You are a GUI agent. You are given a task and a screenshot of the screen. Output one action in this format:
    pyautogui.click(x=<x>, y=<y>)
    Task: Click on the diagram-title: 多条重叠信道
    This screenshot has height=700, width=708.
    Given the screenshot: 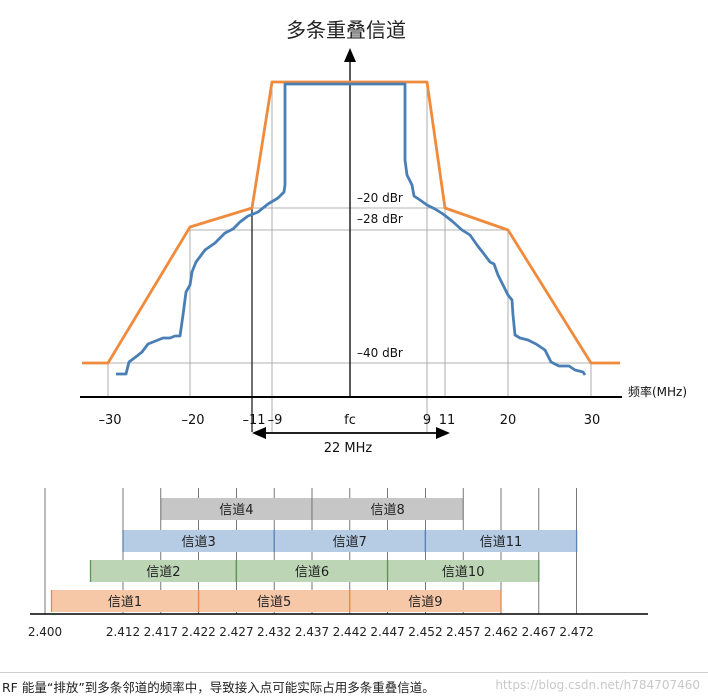 What is the action you would take?
    pyautogui.click(x=346, y=30)
    